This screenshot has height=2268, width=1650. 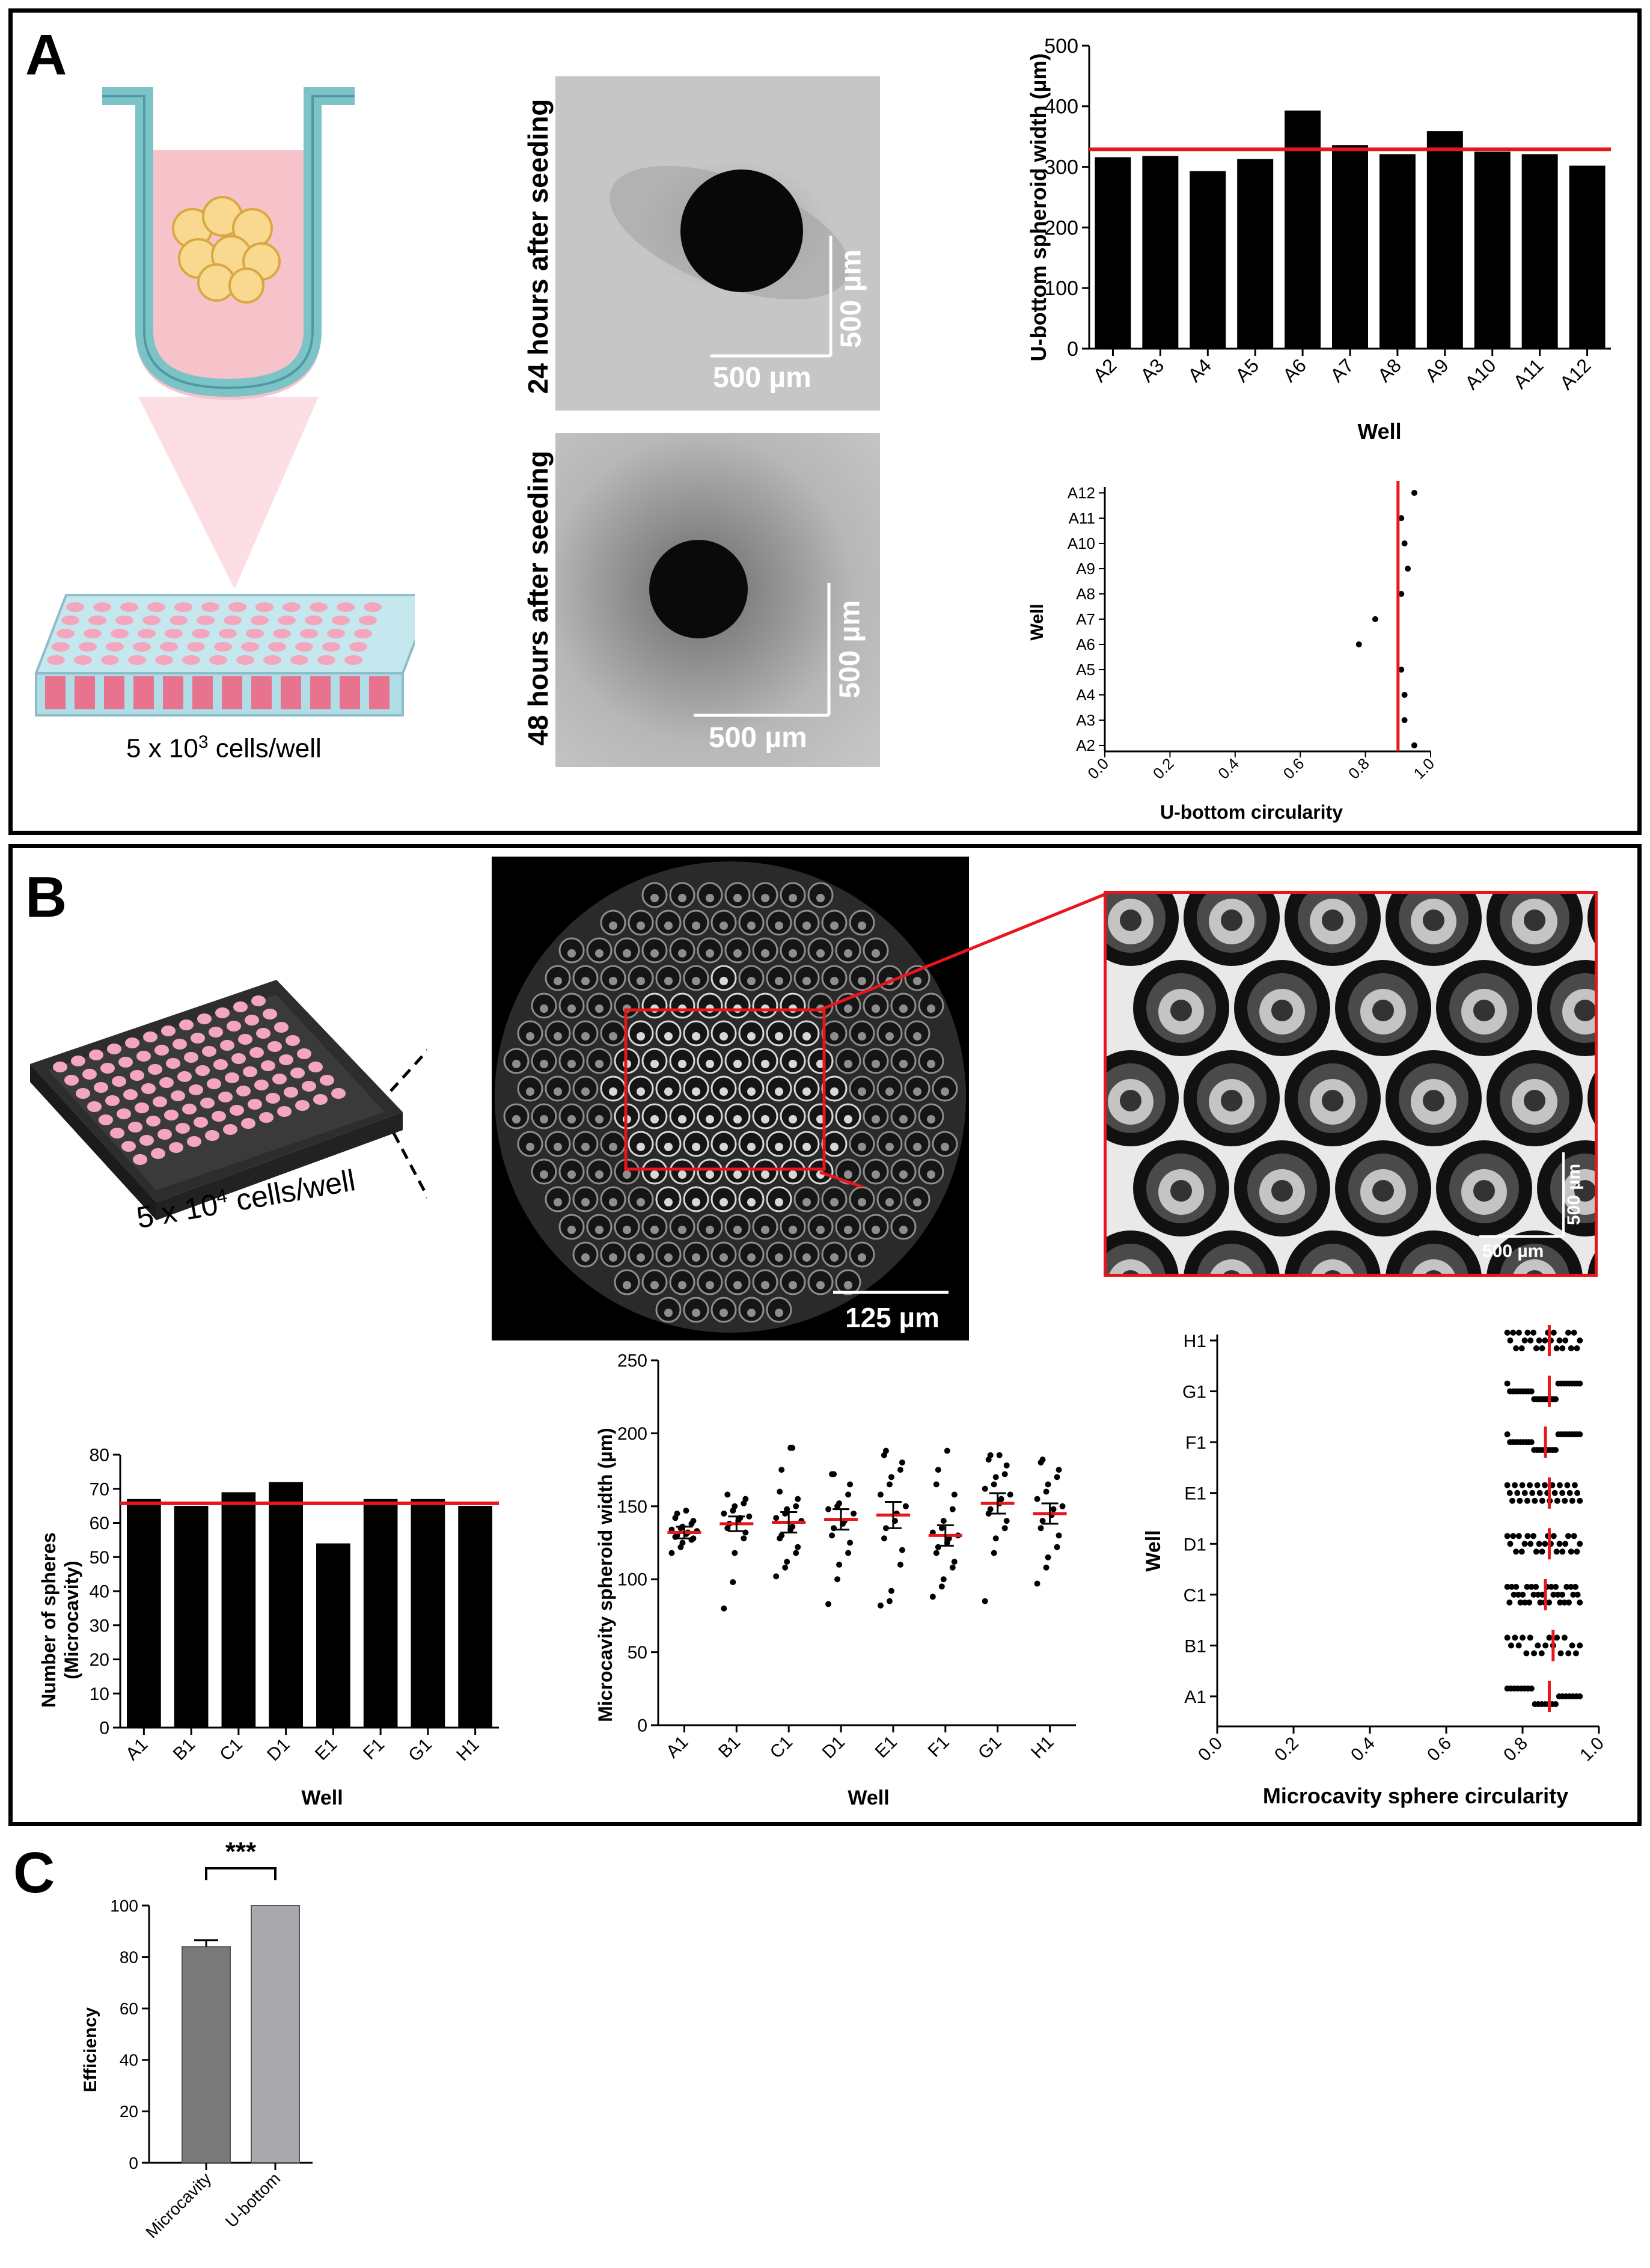 What do you see at coordinates (129, 1957) in the screenshot?
I see `y-tick-label: 80` at bounding box center [129, 1957].